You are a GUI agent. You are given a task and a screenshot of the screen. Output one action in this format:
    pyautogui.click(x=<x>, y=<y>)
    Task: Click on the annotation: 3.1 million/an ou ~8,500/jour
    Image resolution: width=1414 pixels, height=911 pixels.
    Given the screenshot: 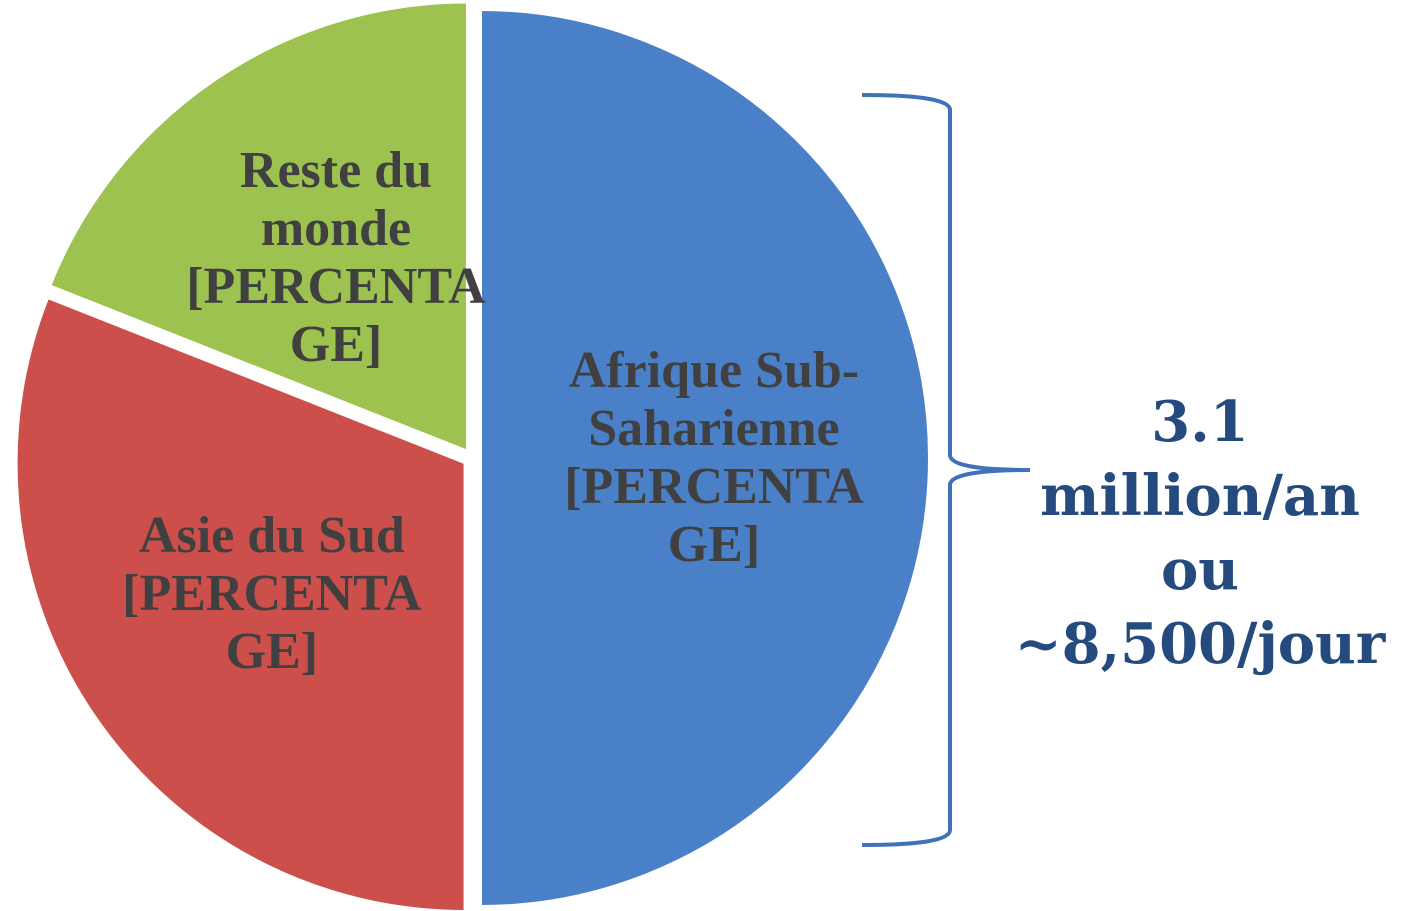 What is the action you would take?
    pyautogui.click(x=1200, y=533)
    